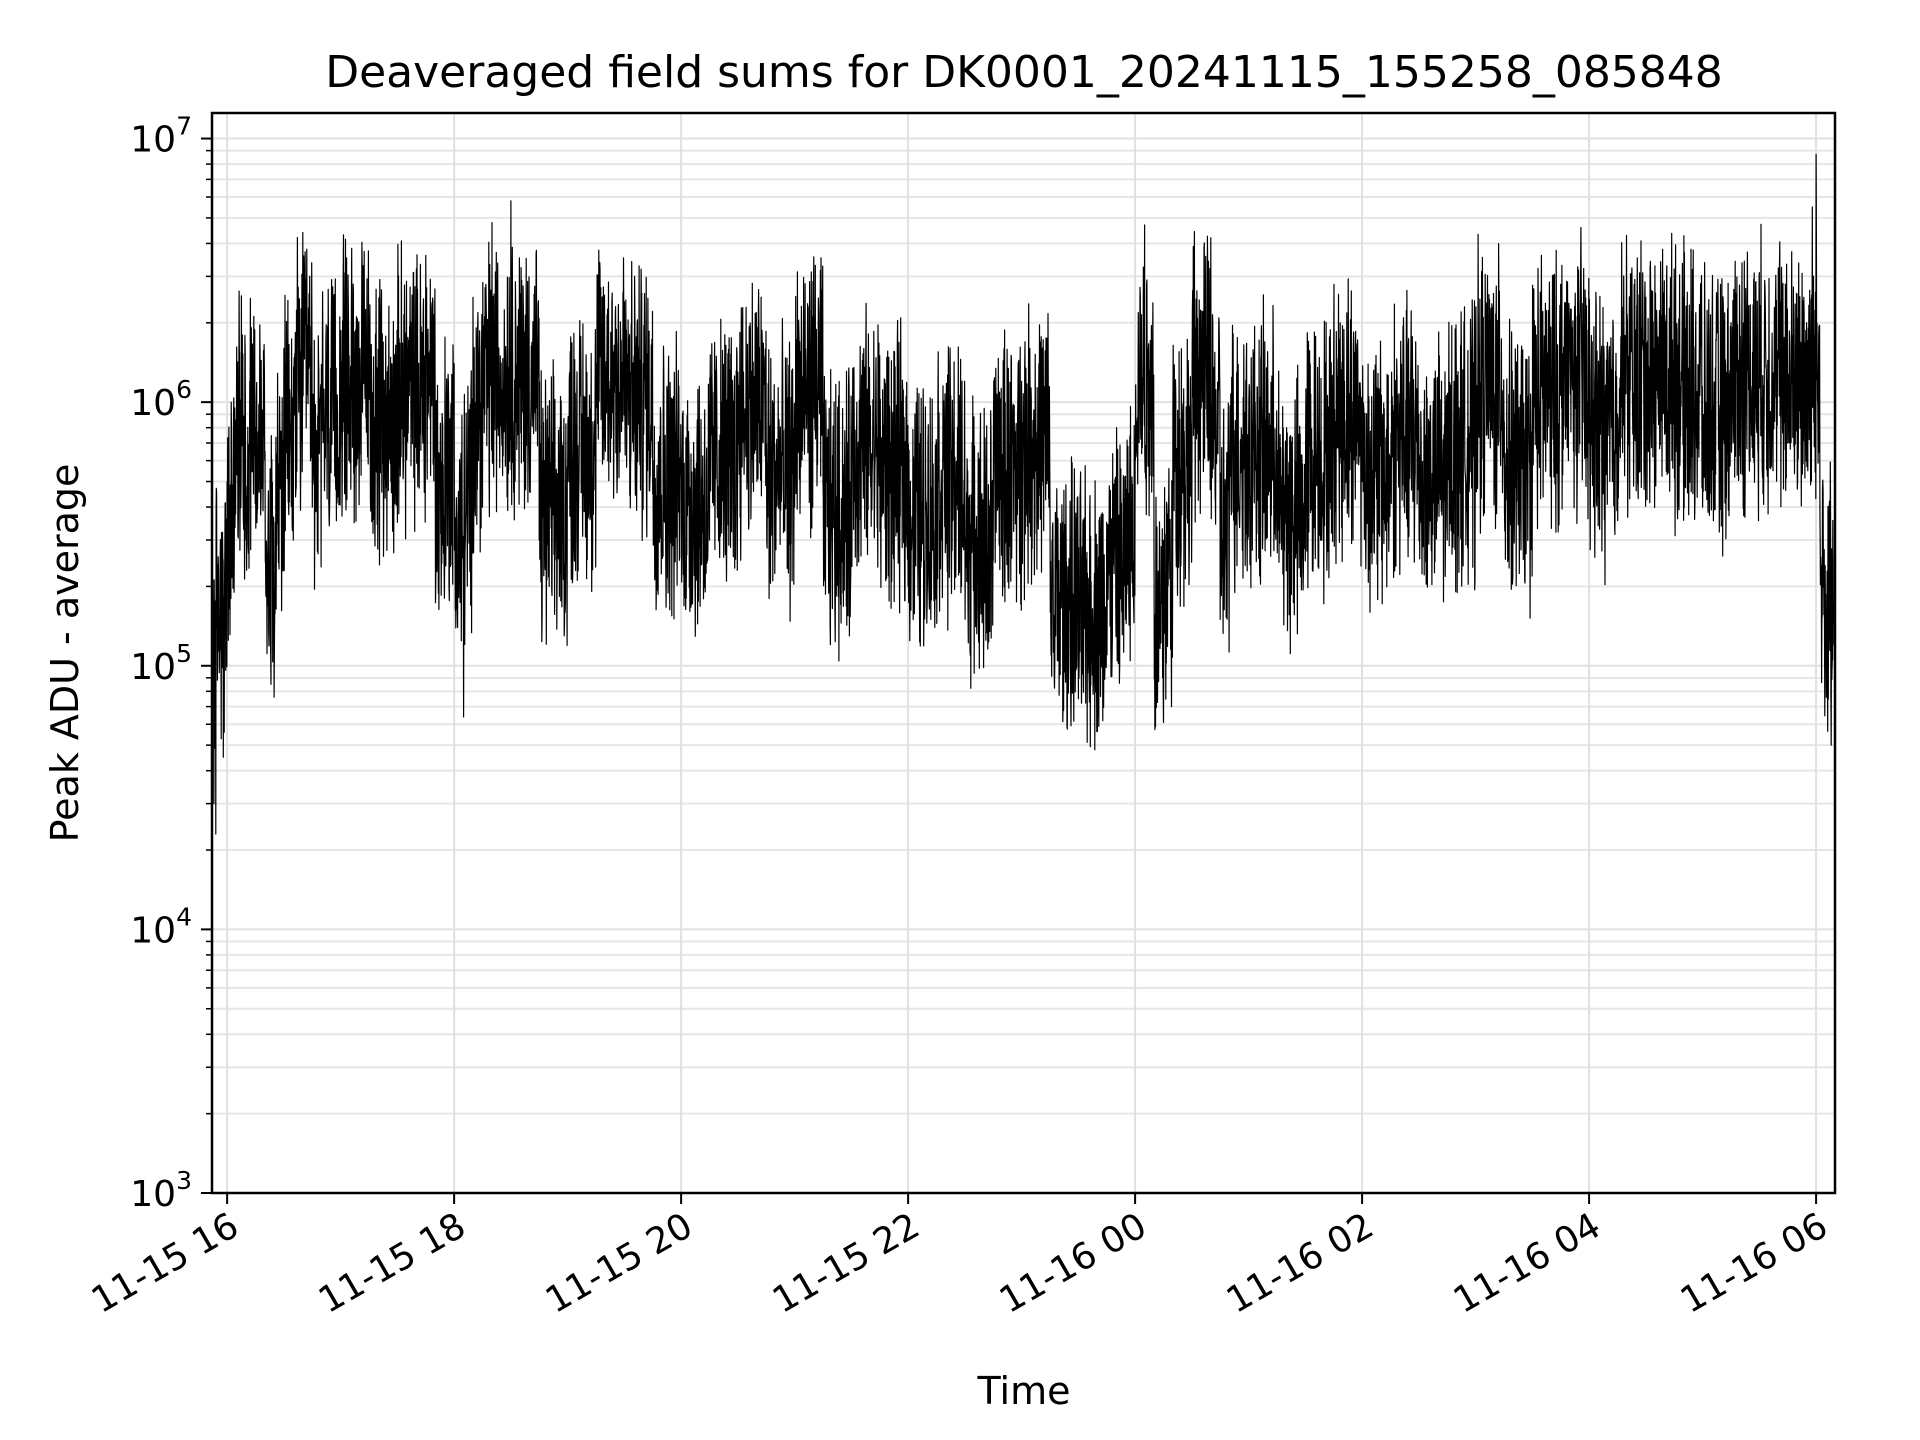 This screenshot has width=1920, height=1440. I want to click on y-axis-label: Peak ADU - average, so click(65, 653).